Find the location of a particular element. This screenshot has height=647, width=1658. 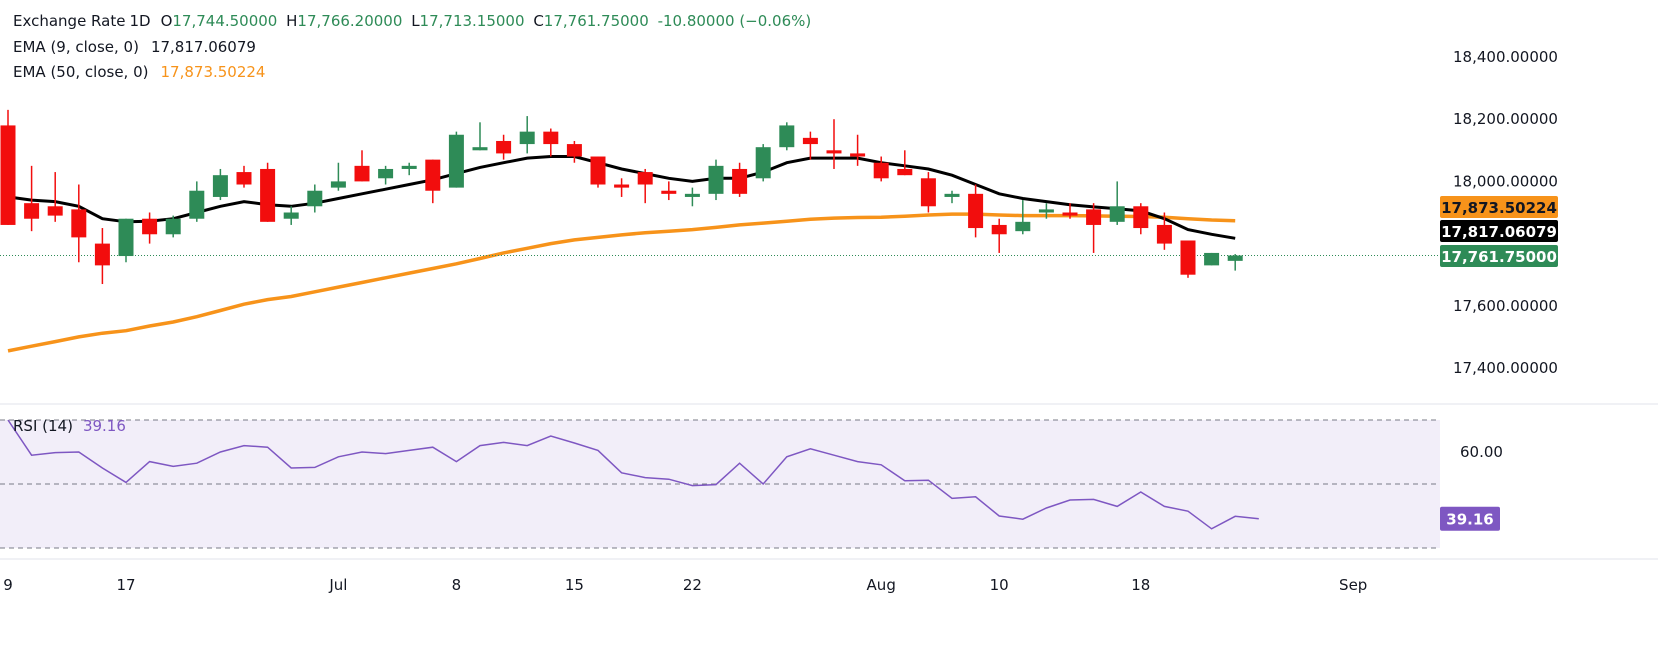

time-axis-label: 17 is located at coordinates (125, 585).